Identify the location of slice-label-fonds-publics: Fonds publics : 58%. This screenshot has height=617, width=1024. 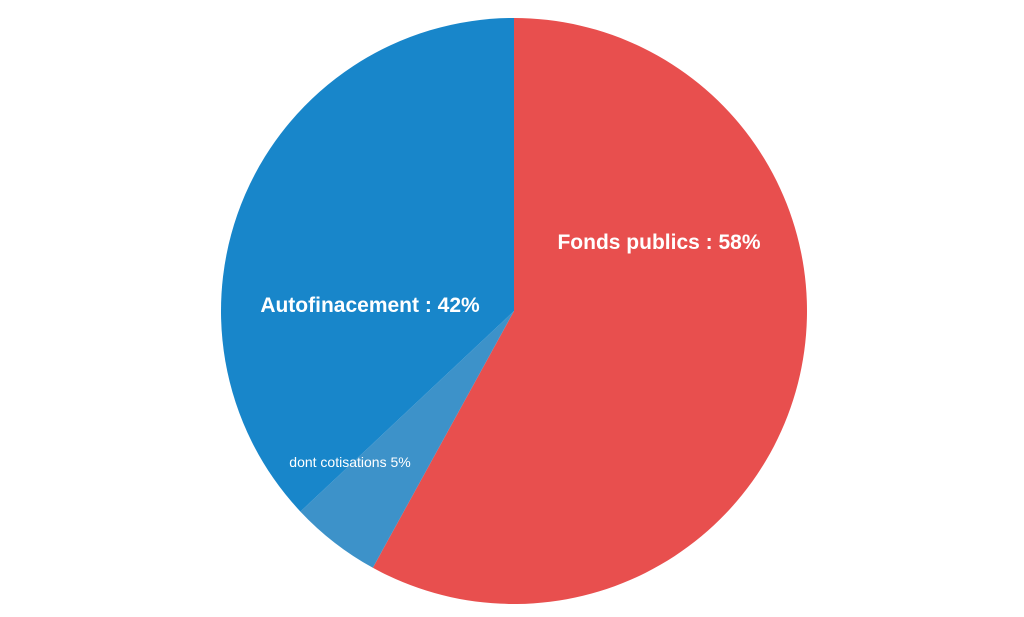
(658, 242).